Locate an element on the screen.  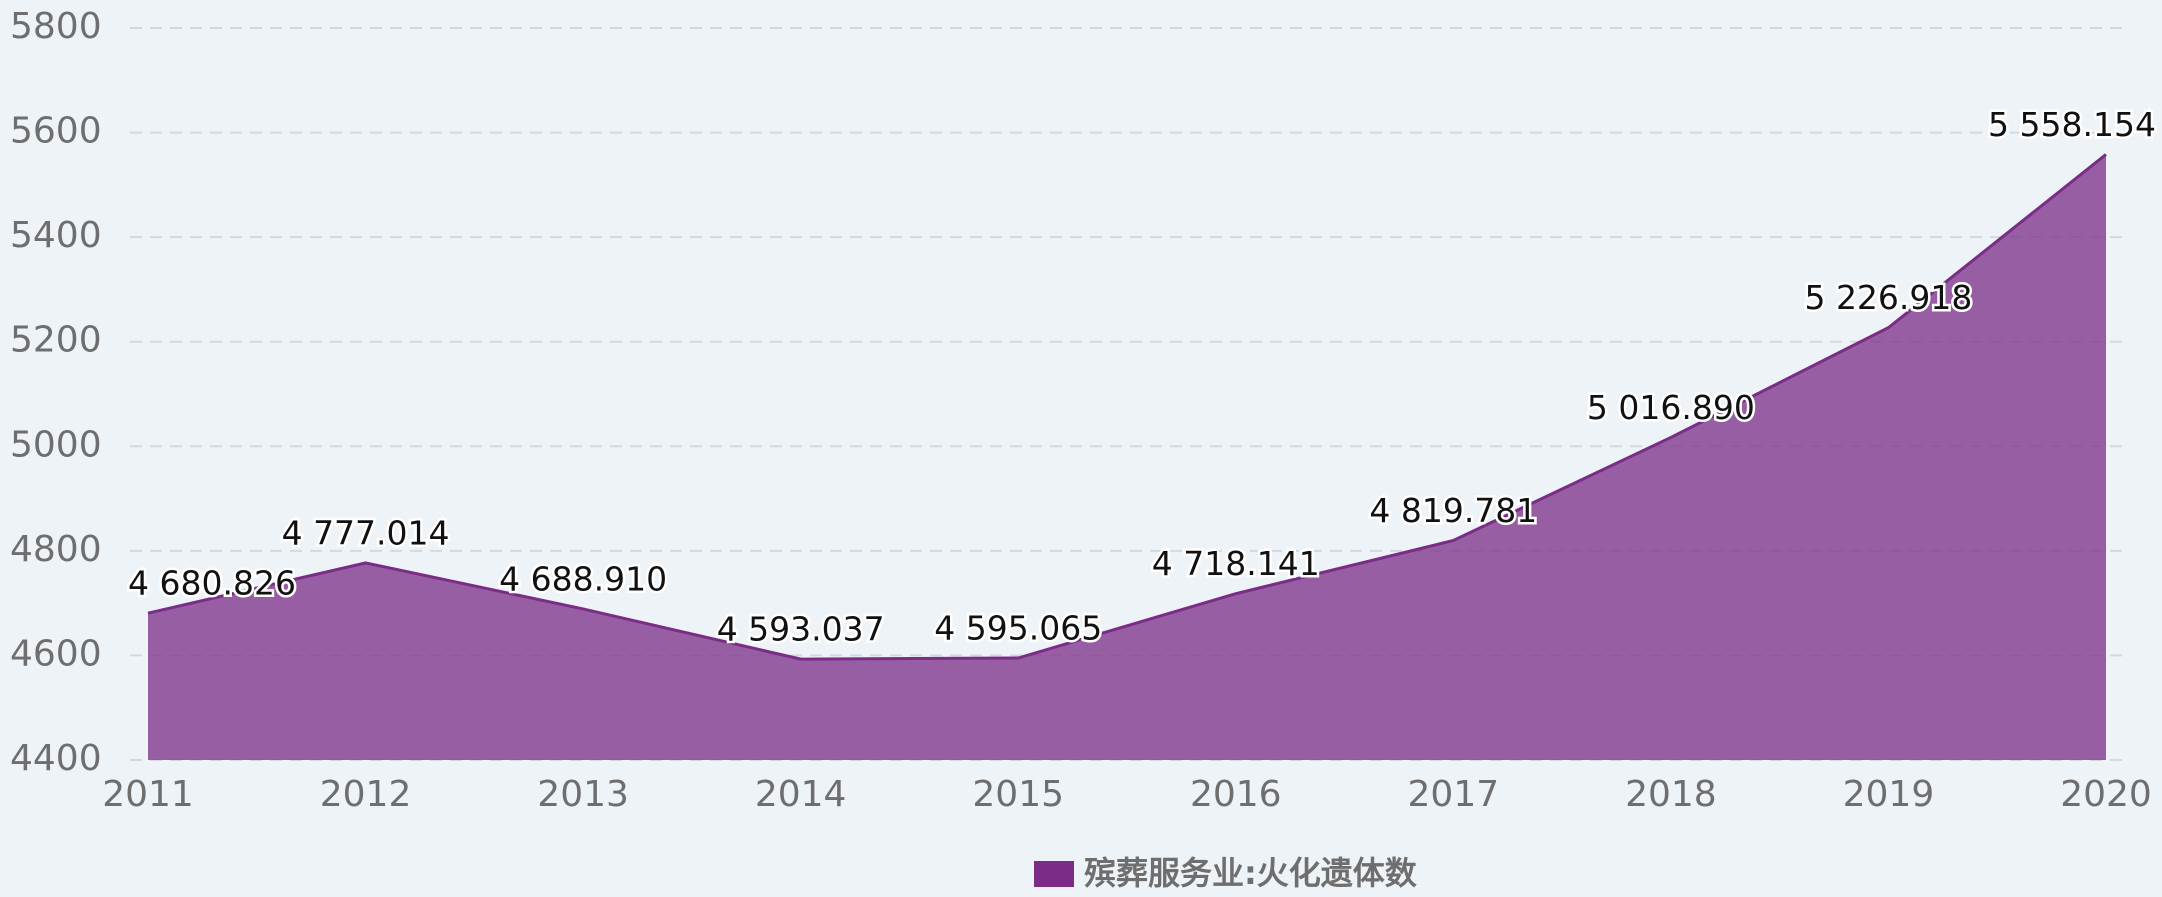
x-tick-label: 2020 is located at coordinates (2106, 794).